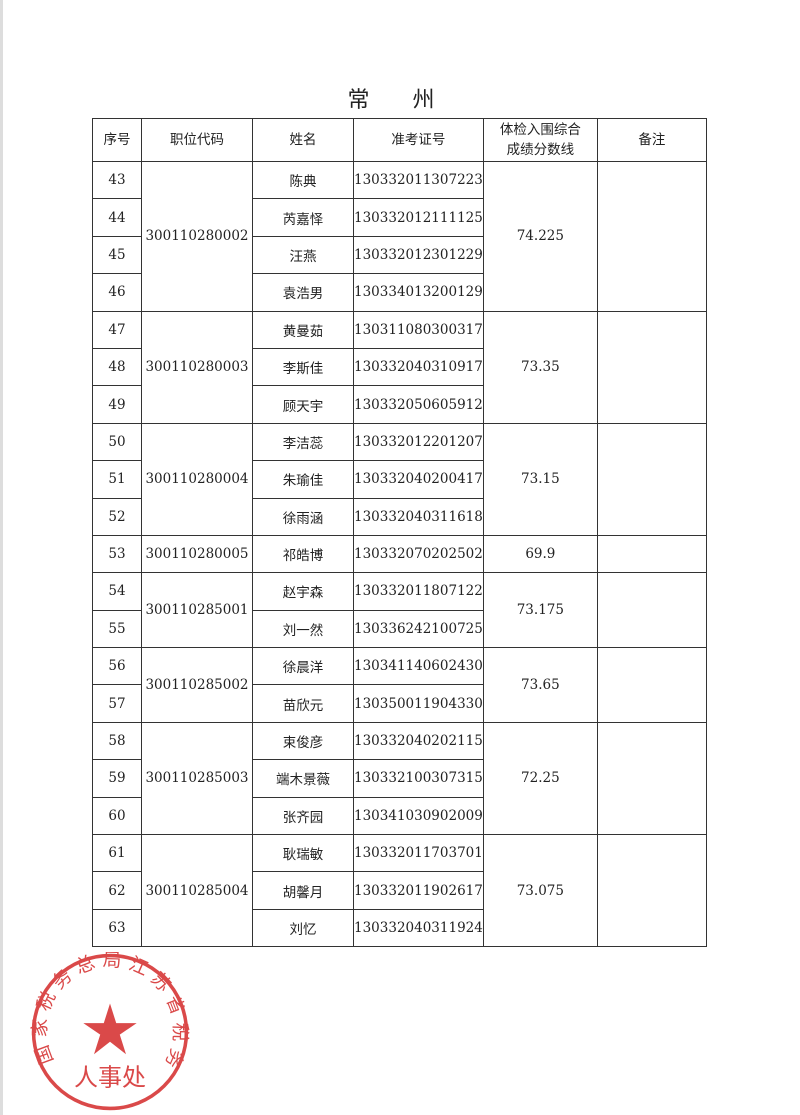  I want to click on exam-ticket-number: 130332012301229, so click(418, 255).